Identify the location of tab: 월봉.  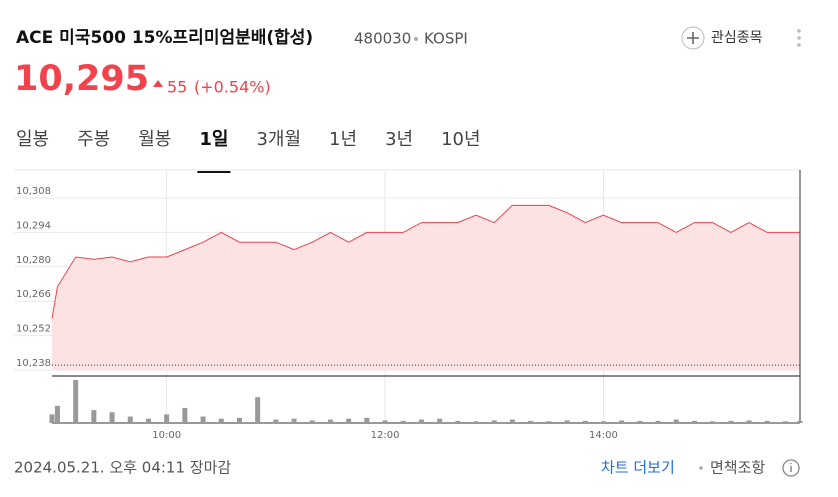
(154, 139).